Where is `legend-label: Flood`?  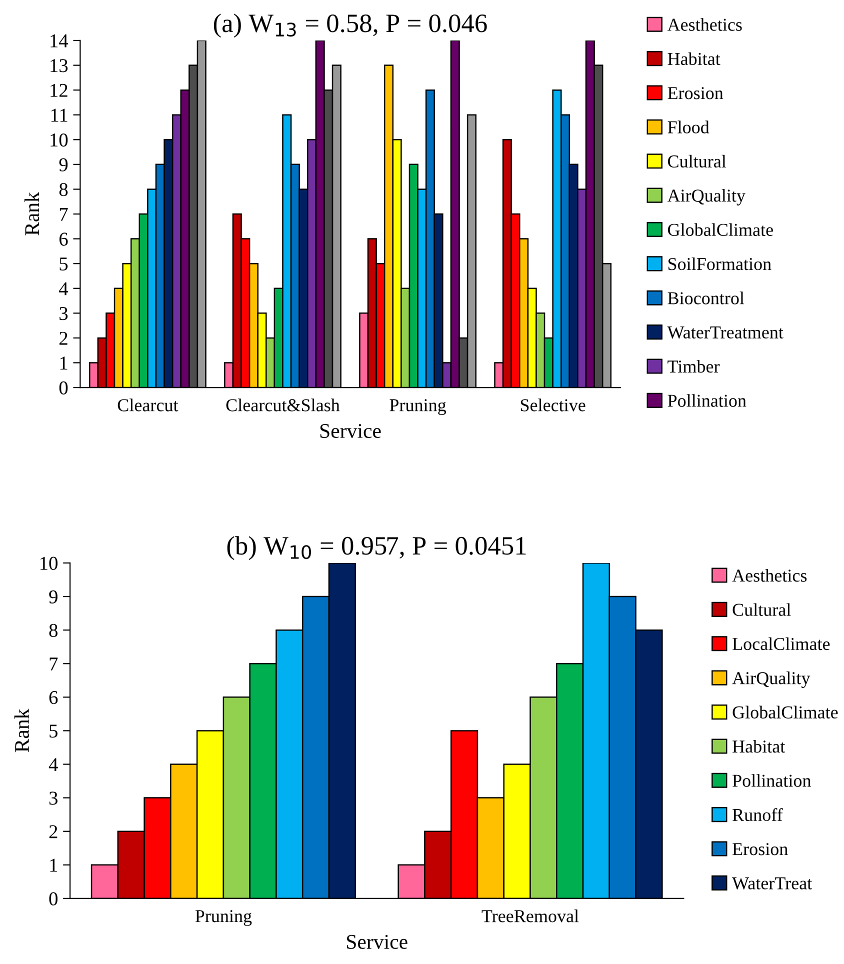
legend-label: Flood is located at coordinates (689, 127).